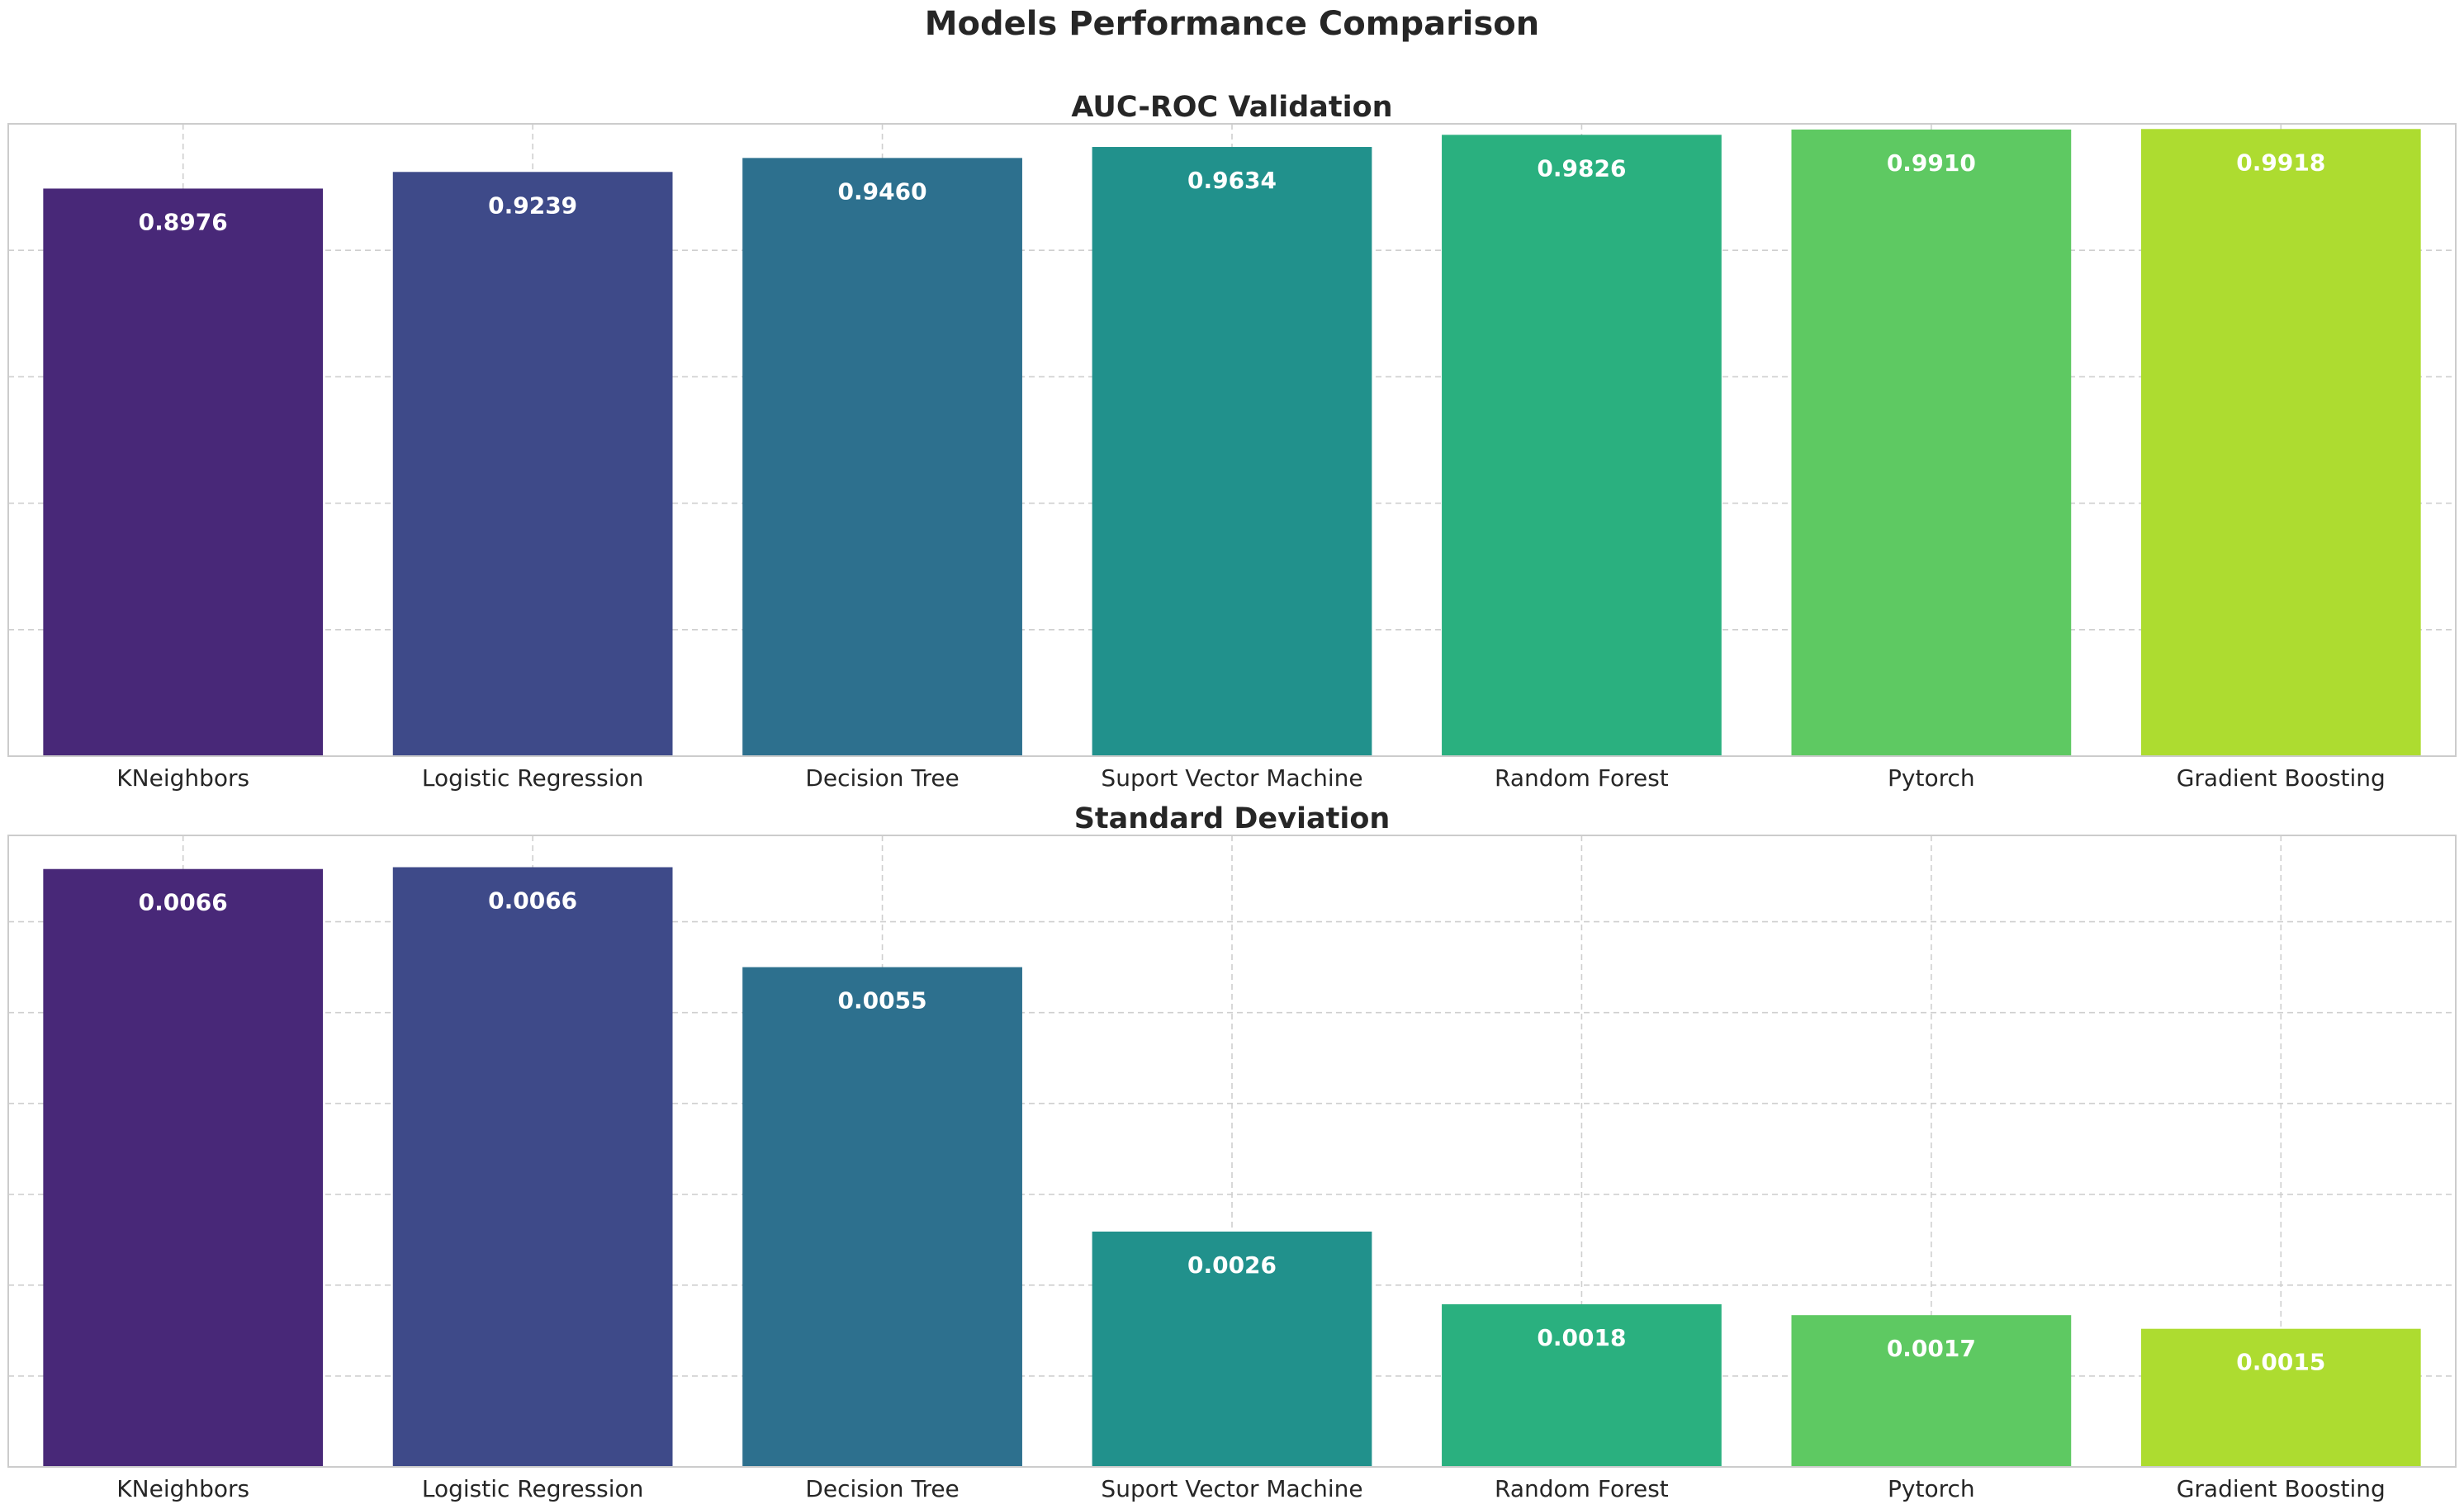  What do you see at coordinates (182, 778) in the screenshot?
I see `auc-roc-x-tick-label: KNeighbors` at bounding box center [182, 778].